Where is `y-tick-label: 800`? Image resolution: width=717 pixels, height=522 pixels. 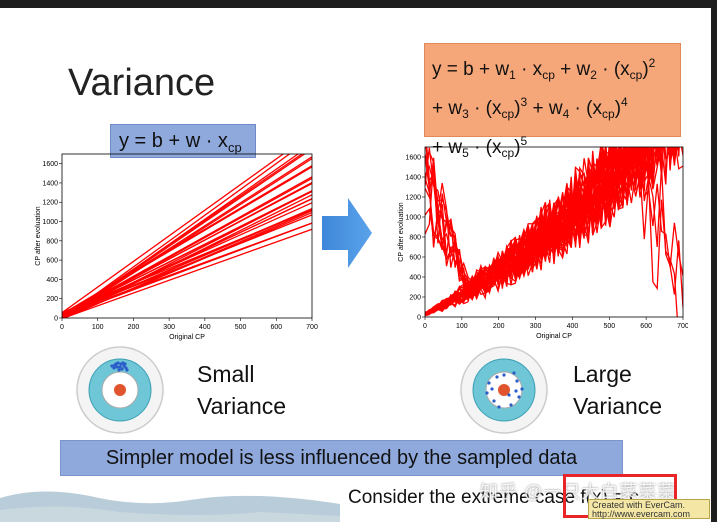
y-tick-label: 800 is located at coordinates (52, 241).